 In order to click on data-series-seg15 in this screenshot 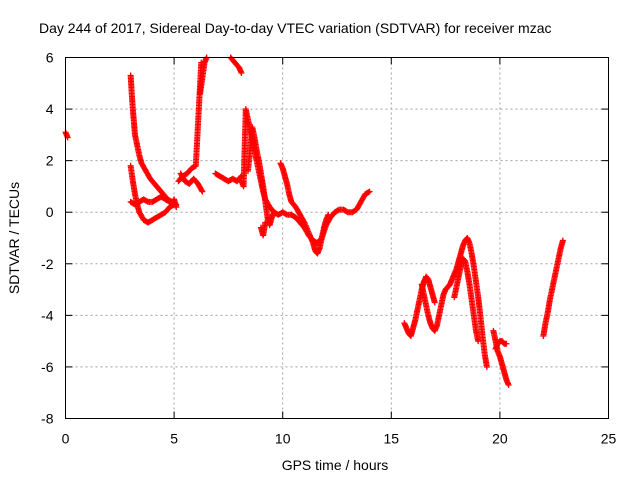, I will do `click(330, 217)`.